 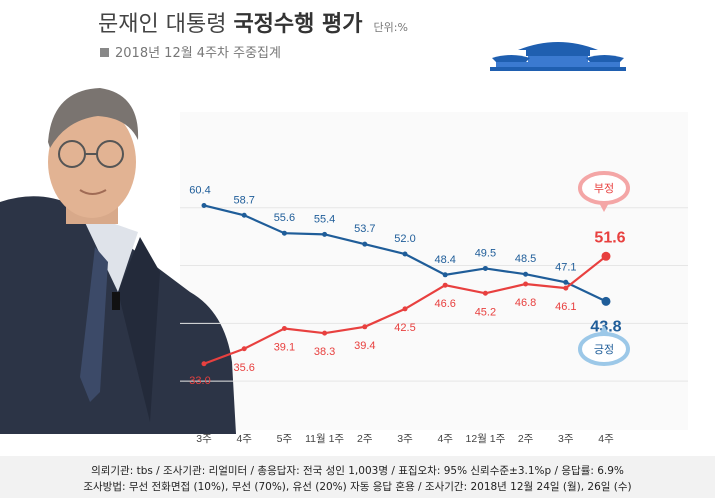 I want to click on data-label-1-1: 35.6, so click(x=243, y=368).